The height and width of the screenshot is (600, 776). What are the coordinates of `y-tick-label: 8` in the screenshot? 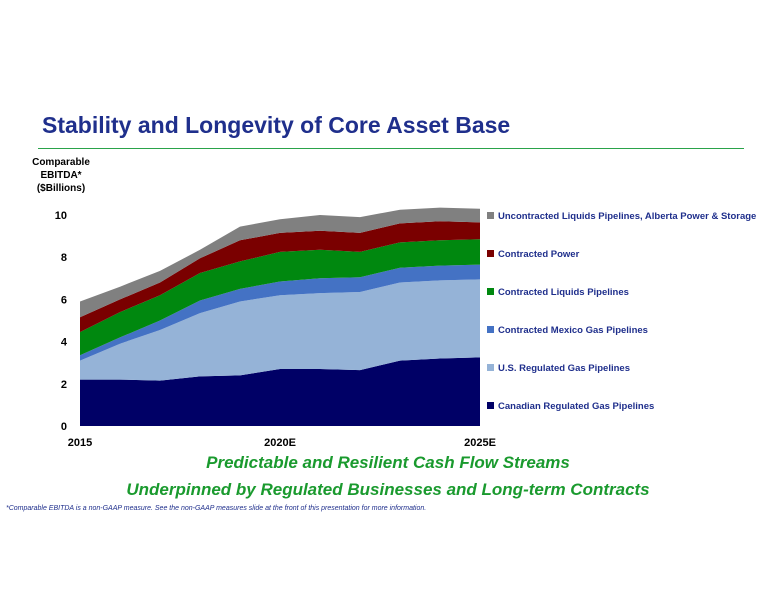 It's located at (64, 258).